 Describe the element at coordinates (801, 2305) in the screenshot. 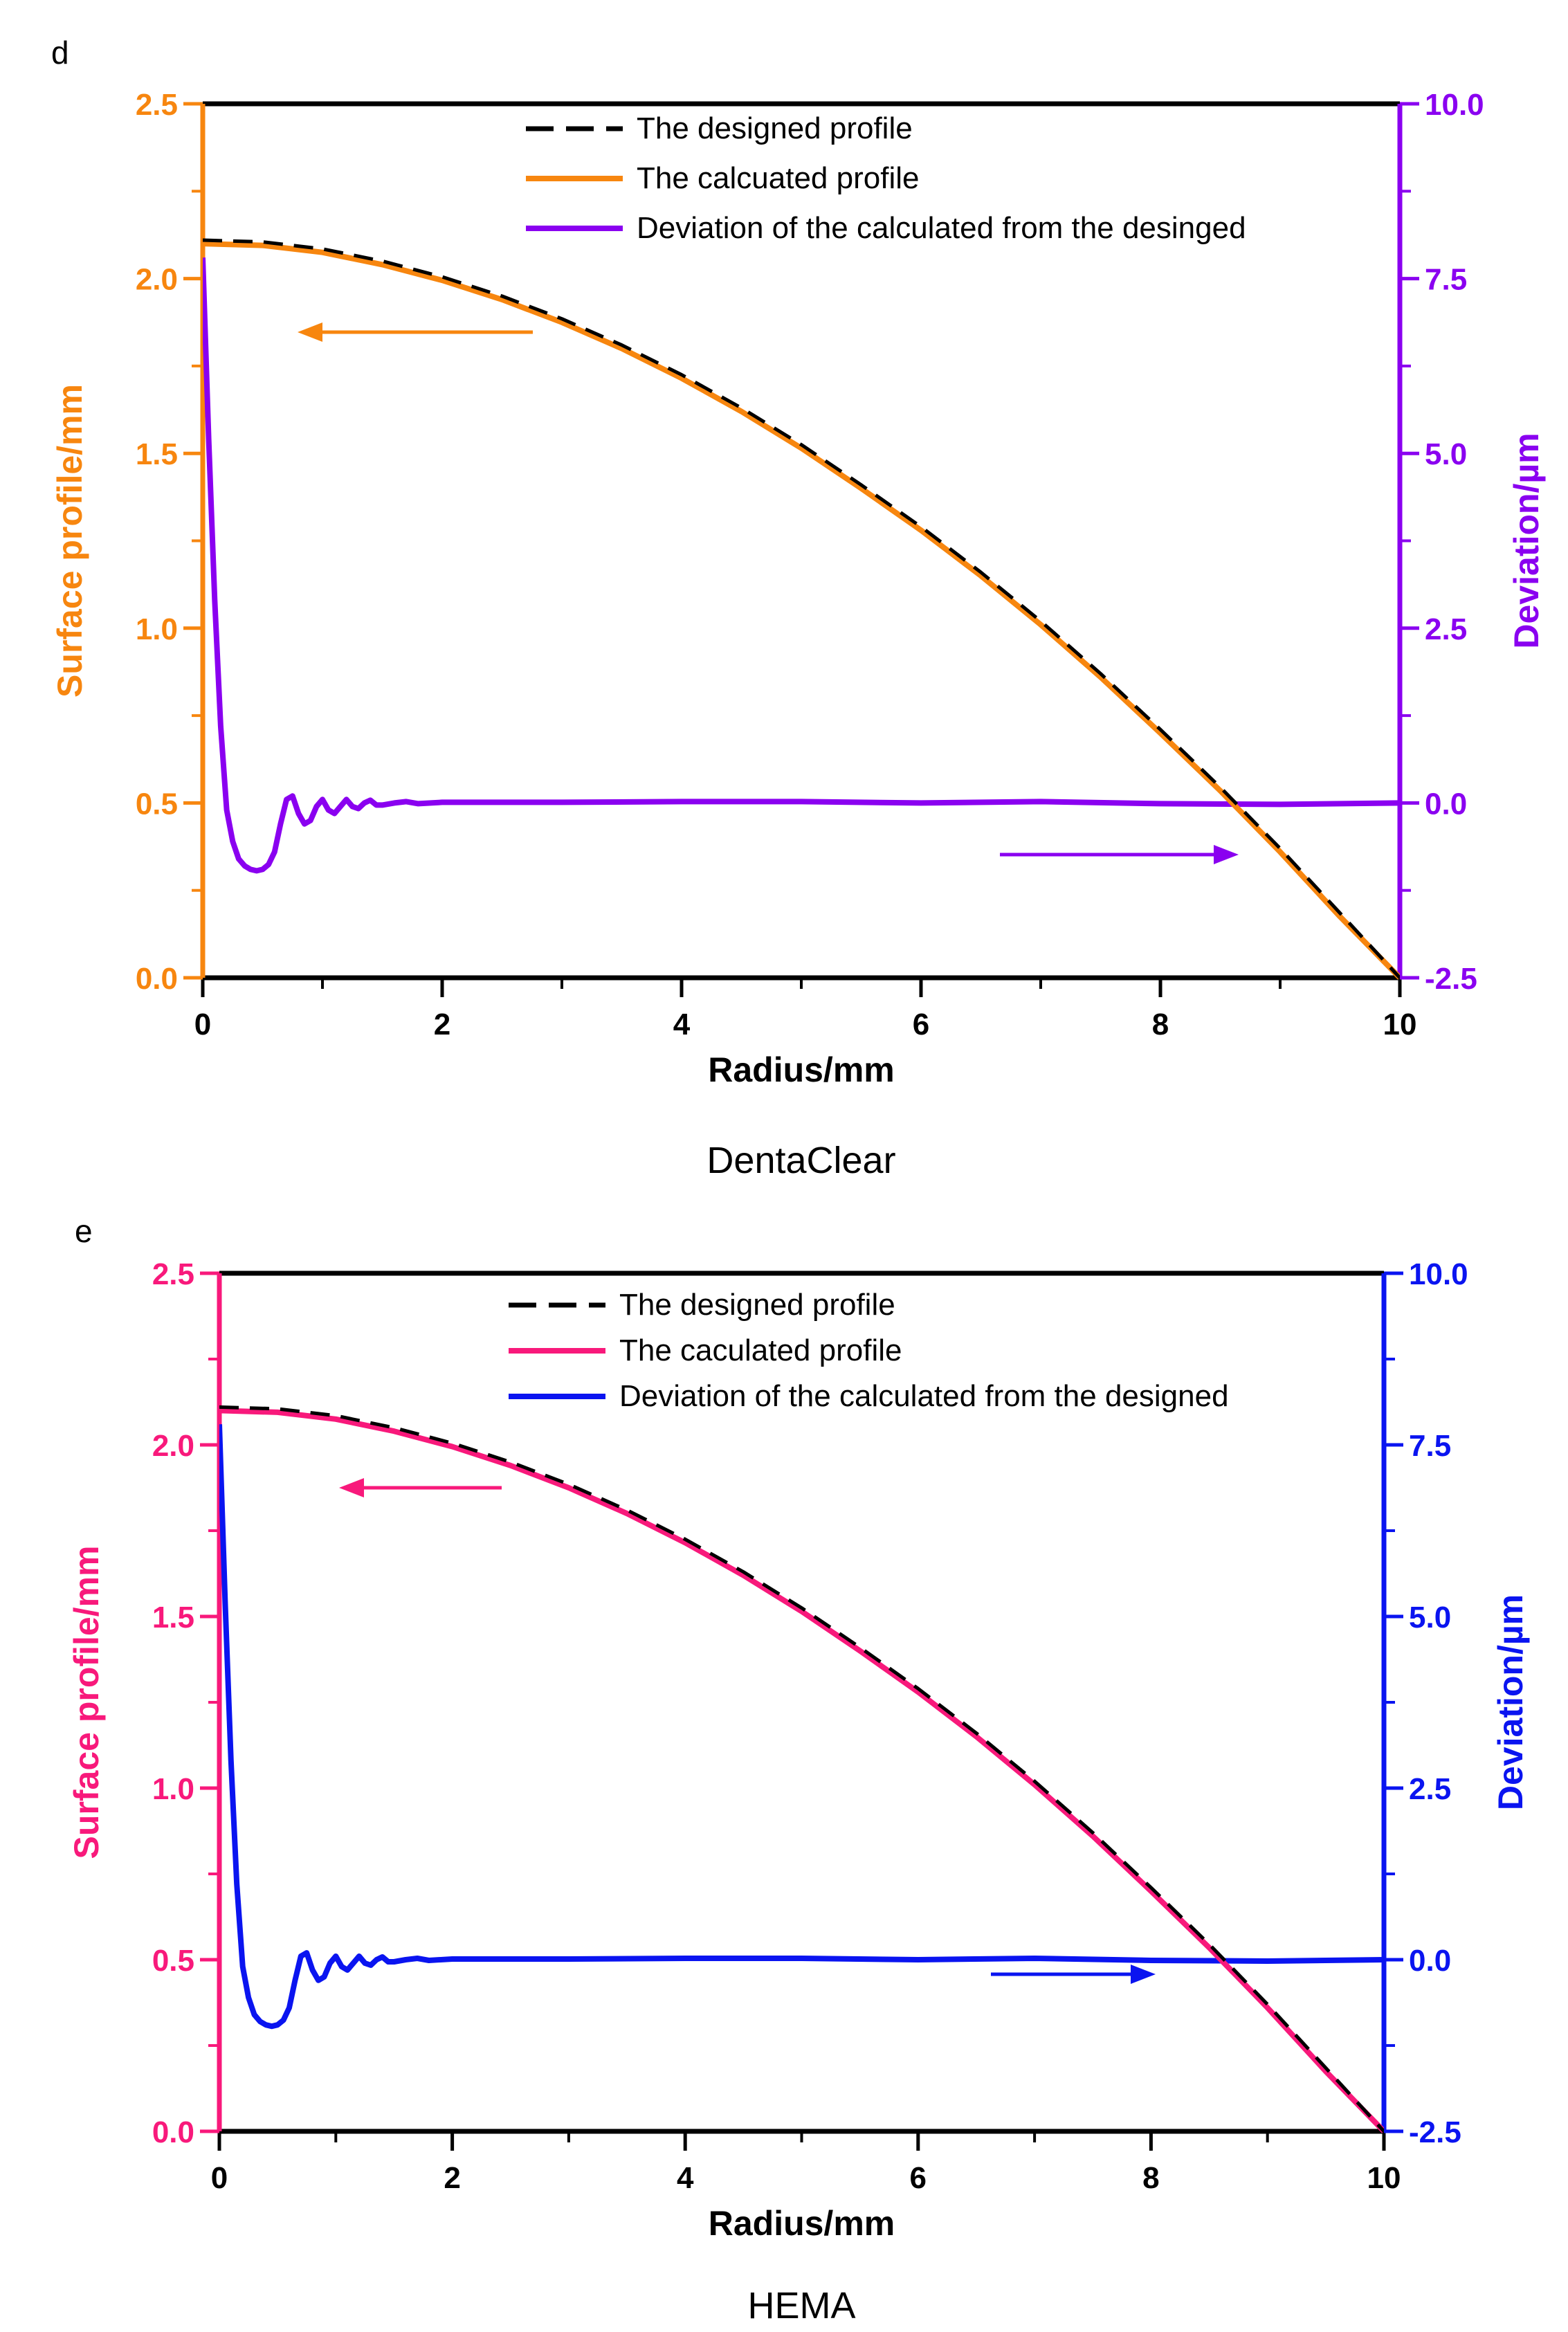

I see `figure-caption: HEMA` at that location.